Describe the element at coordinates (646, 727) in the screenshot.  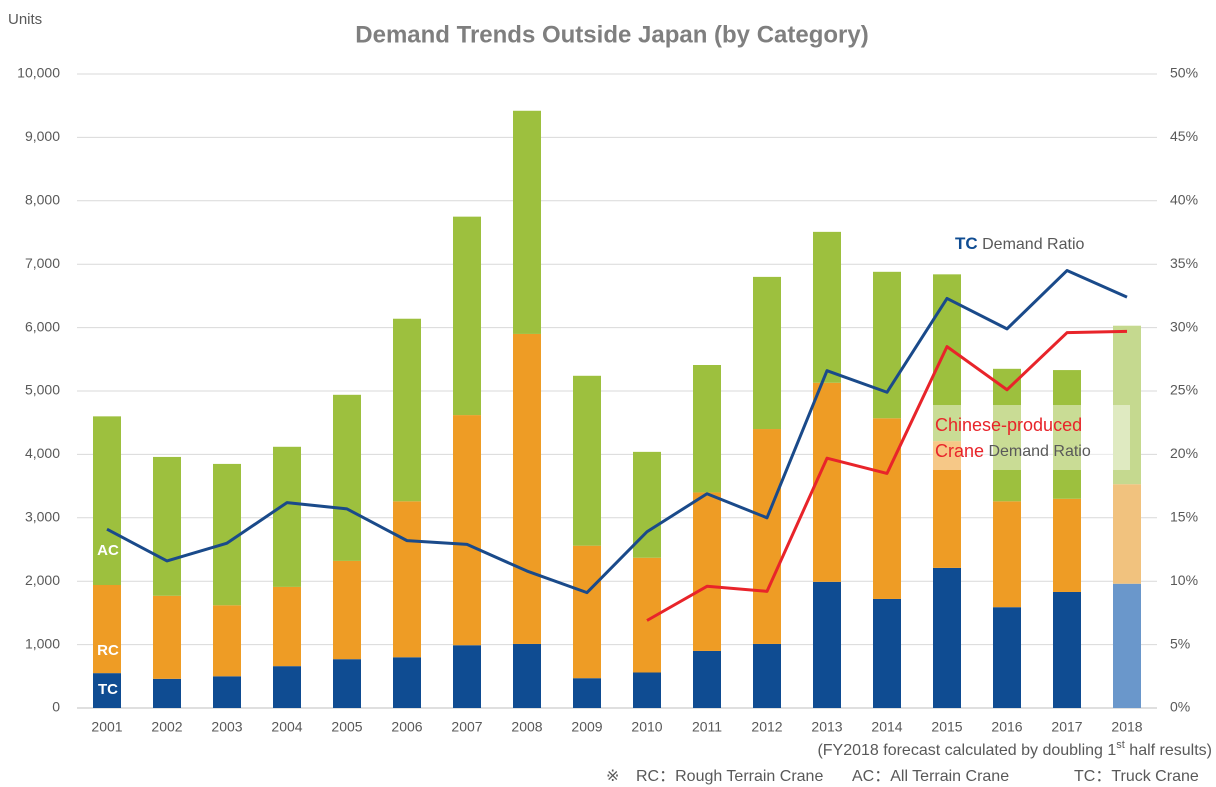
I see `x-tick-label: 2010` at that location.